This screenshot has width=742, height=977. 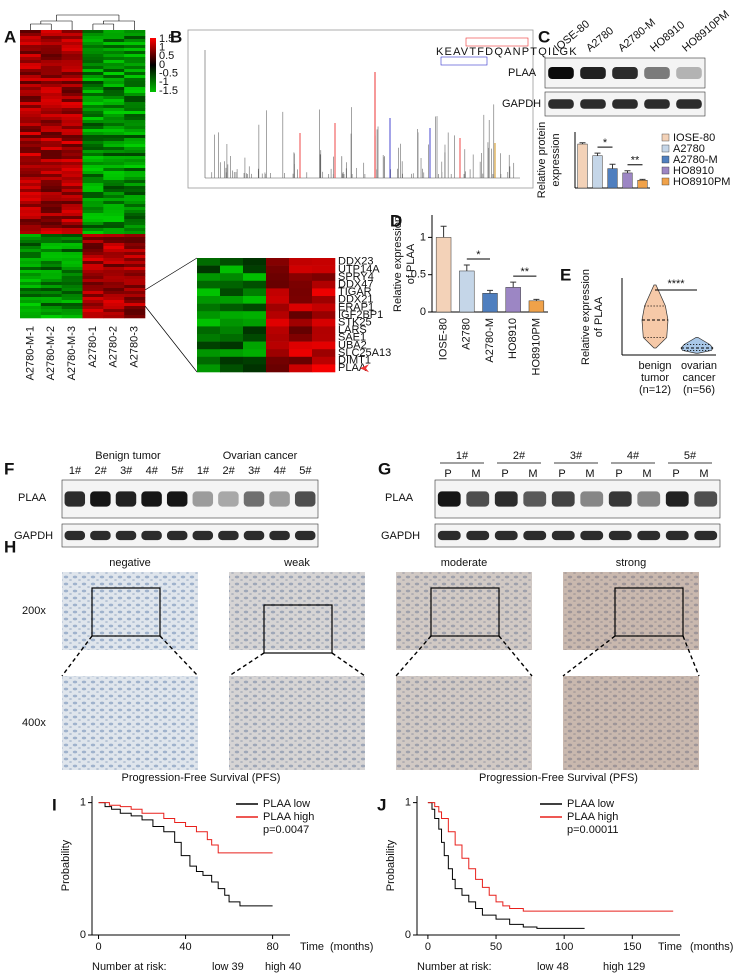 I want to click on y-tick-label: 1, so click(x=83, y=803).